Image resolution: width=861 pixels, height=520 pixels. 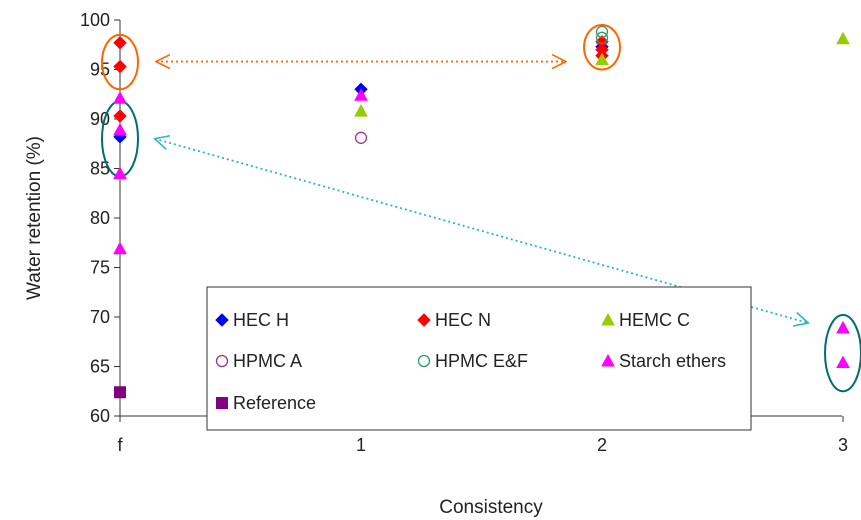 I want to click on x-tick-label: 2, so click(x=602, y=445).